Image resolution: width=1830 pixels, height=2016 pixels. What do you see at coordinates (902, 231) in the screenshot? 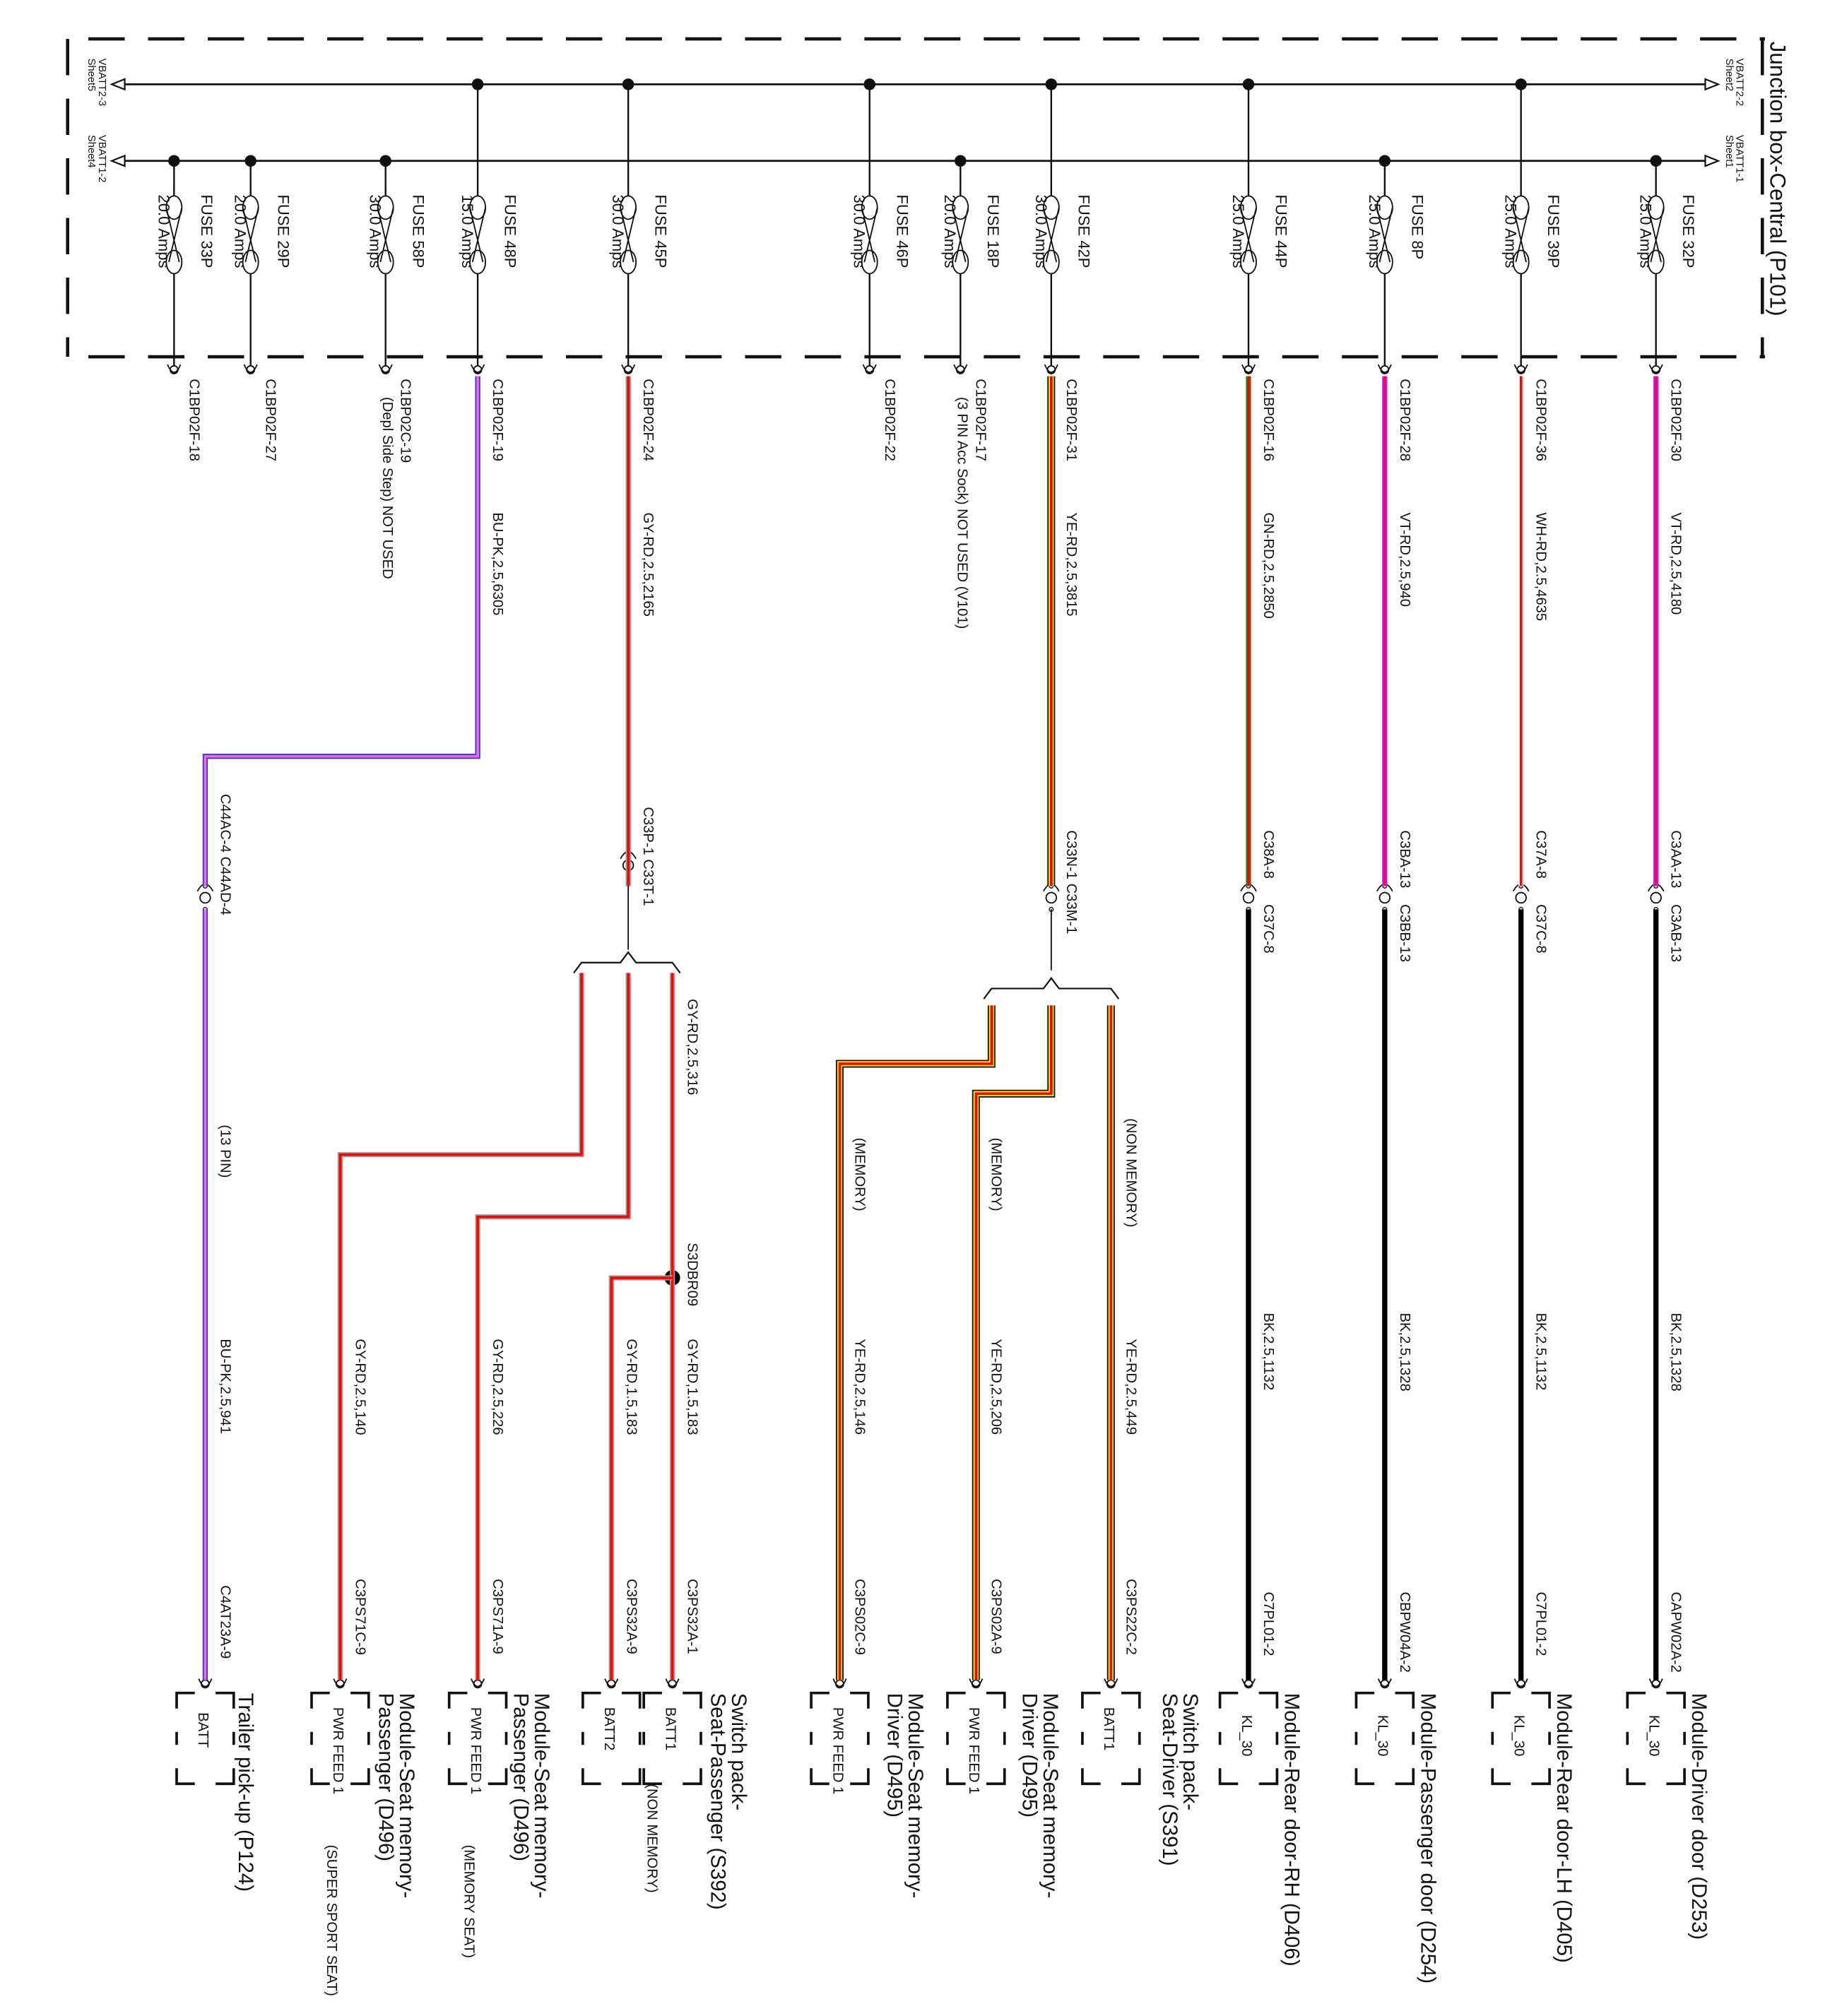
I see `fuse-label: FUSE 46P` at bounding box center [902, 231].